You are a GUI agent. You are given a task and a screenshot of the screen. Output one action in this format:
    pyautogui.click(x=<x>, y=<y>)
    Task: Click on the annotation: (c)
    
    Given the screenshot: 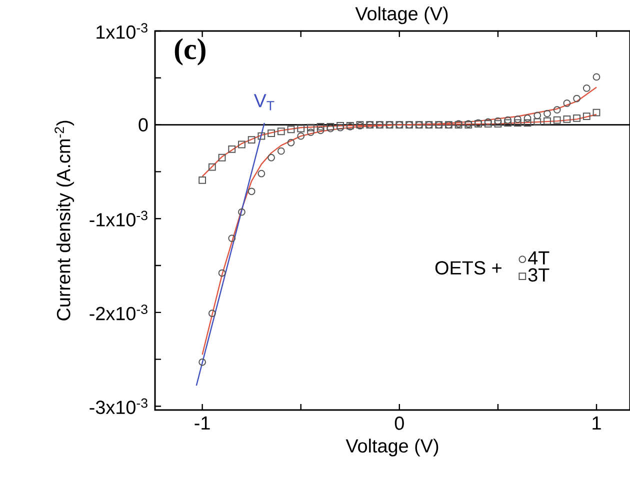 What is the action you would take?
    pyautogui.click(x=190, y=52)
    